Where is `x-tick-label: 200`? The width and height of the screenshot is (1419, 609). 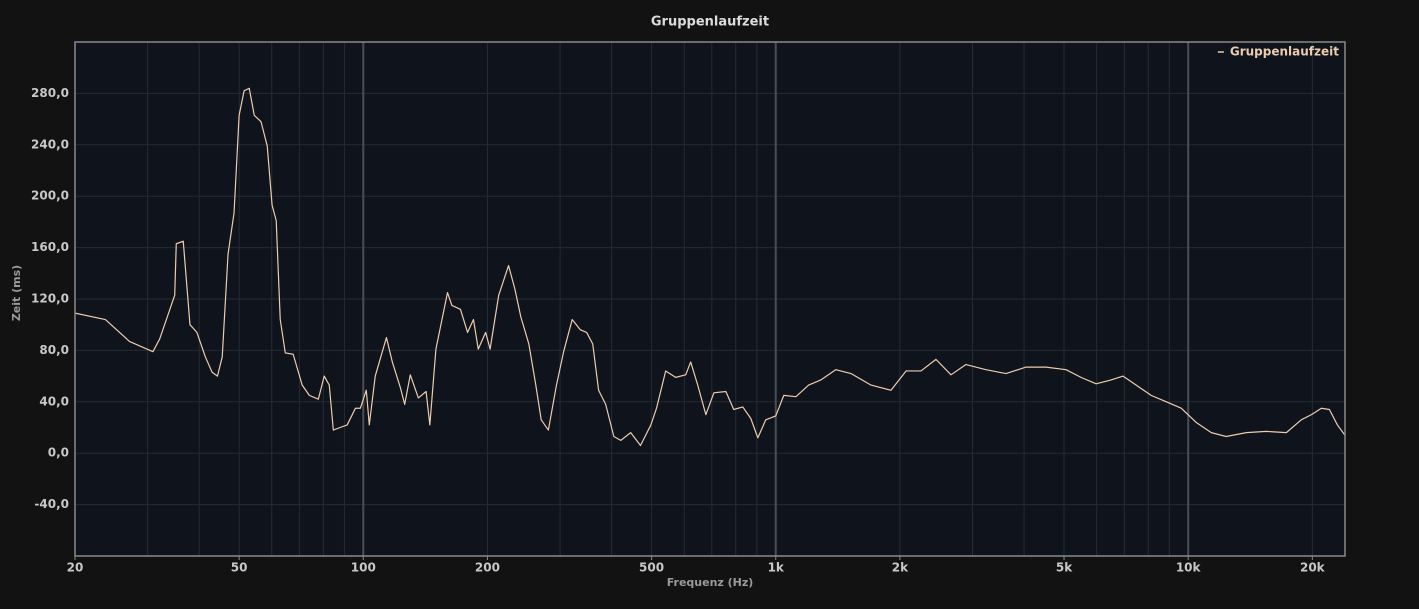 x-tick-label: 200 is located at coordinates (487, 568).